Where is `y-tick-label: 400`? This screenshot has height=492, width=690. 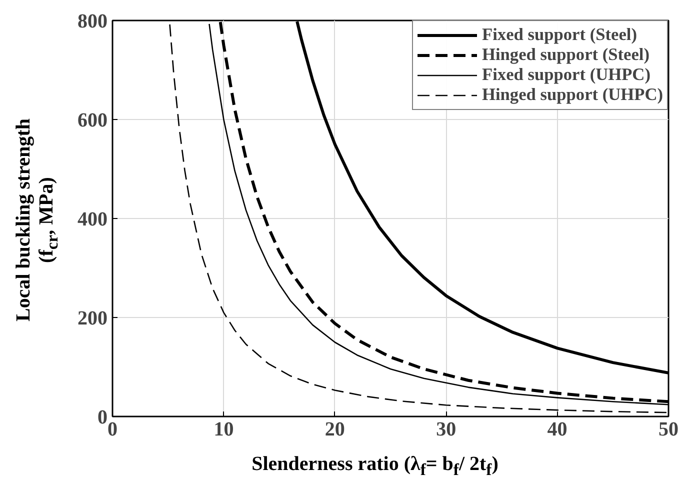
y-tick-label: 400 is located at coordinates (93, 219).